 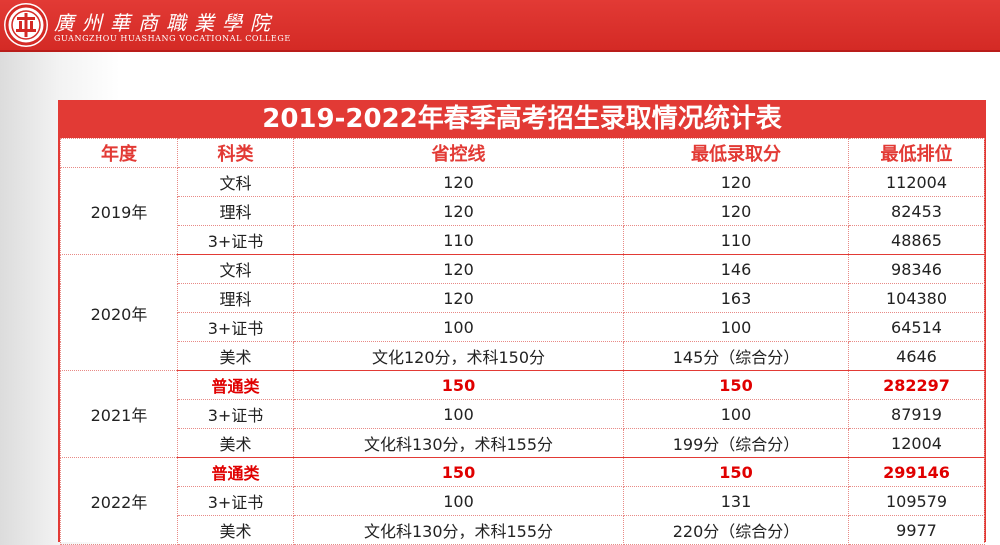 What do you see at coordinates (458, 356) in the screenshot?
I see `control-line-cell: 文化120分，术科150分` at bounding box center [458, 356].